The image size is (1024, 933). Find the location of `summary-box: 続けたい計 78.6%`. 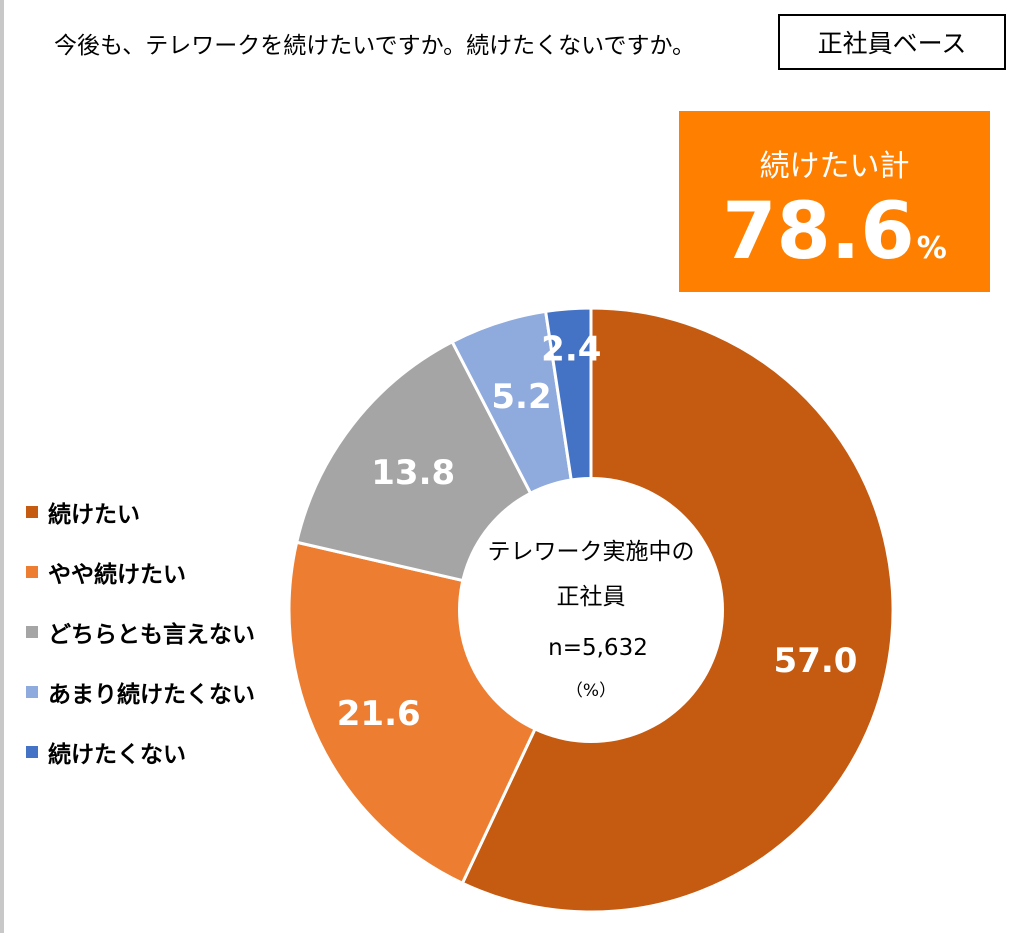

summary-box: 続けたい計 78.6% is located at coordinates (834, 201).